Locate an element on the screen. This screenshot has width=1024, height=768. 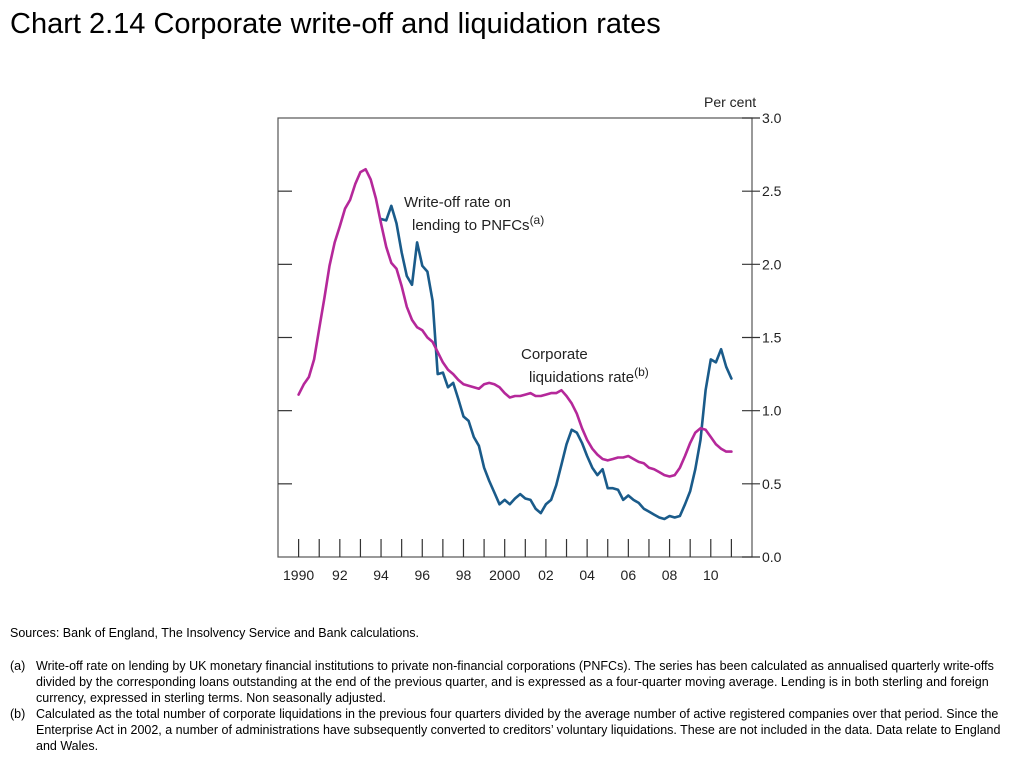
x-tick-label: 2000 is located at coordinates (504, 575).